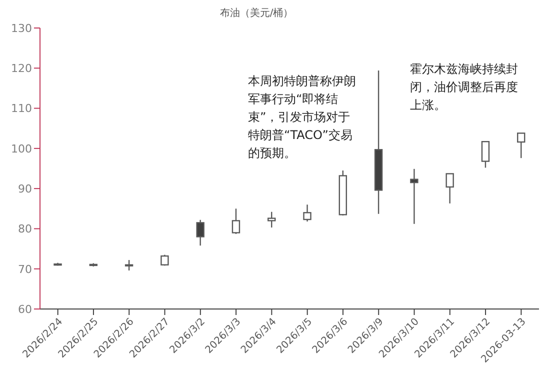 This screenshot has height=371, width=553. I want to click on y-tick-label: 130, so click(21, 28).